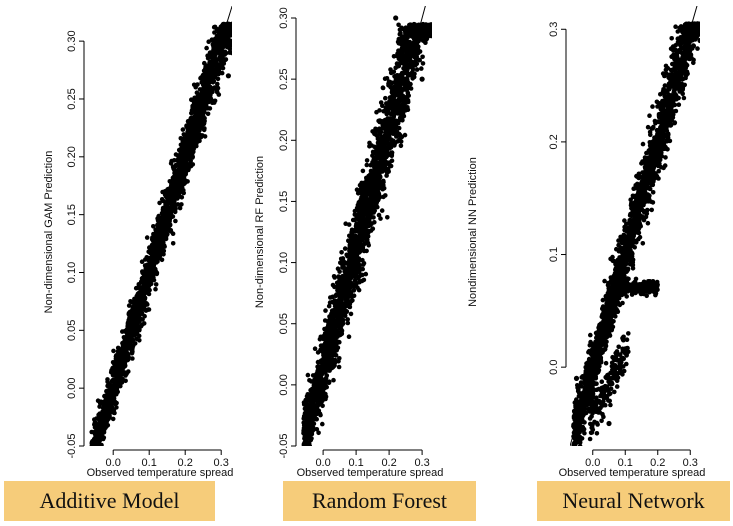  Describe the element at coordinates (379, 501) in the screenshot. I see `caption-random-forest: Random Forest` at that location.